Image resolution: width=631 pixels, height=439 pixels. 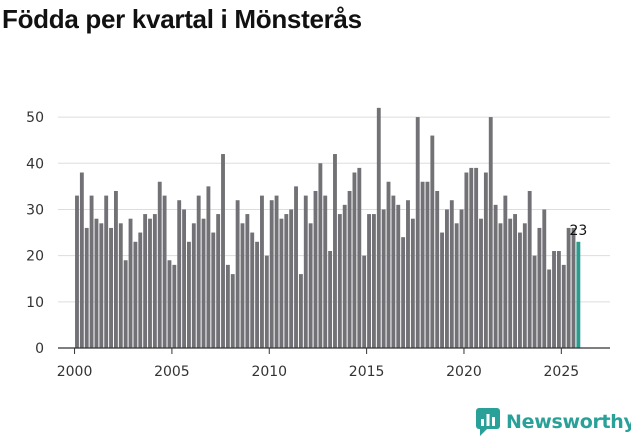 What do you see at coordinates (562, 372) in the screenshot?
I see `x-tick-label: 2025` at bounding box center [562, 372].